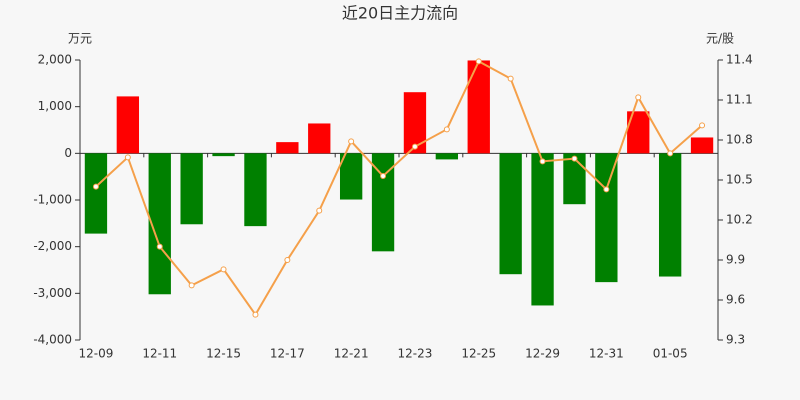 The image size is (800, 400). Describe the element at coordinates (739, 140) in the screenshot. I see `y2-tick-label: 10.8` at that location.